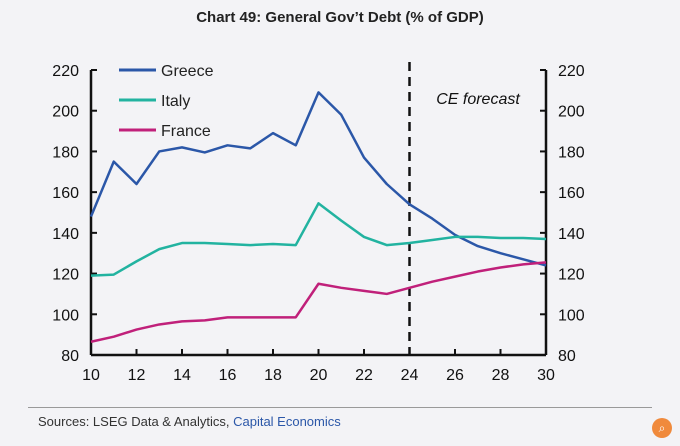 The image size is (680, 446). Describe the element at coordinates (571, 315) in the screenshot. I see `y-tick-label-right: 100` at that location.